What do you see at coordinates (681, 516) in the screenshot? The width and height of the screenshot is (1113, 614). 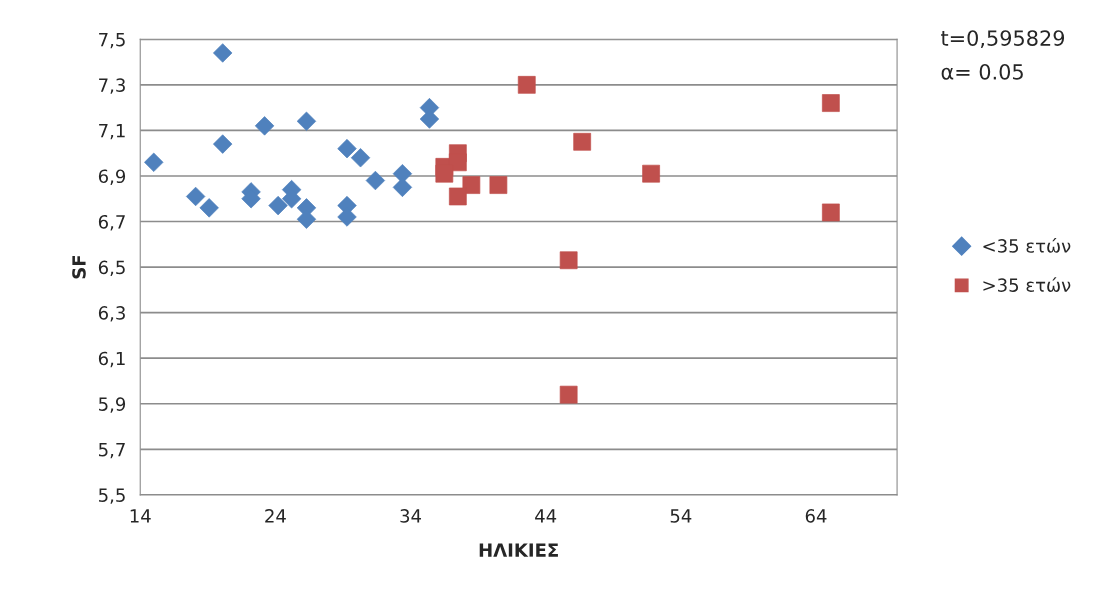 I see `x-tick-label: 54` at bounding box center [681, 516].